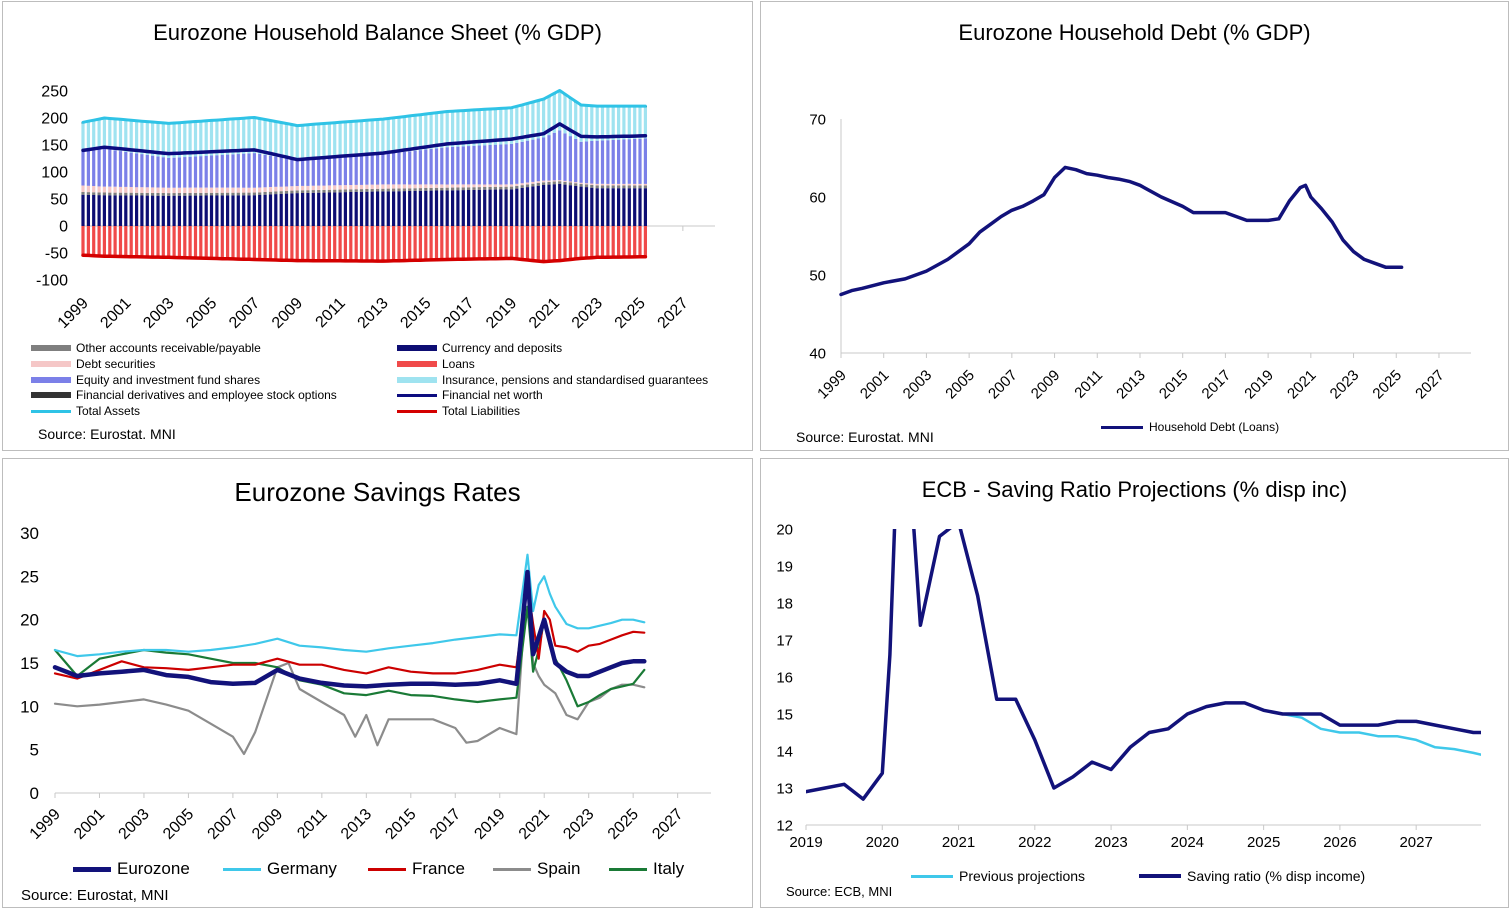 Image resolution: width=1511 pixels, height=910 pixels. I want to click on x-tick-label: 2007, so click(223, 824).